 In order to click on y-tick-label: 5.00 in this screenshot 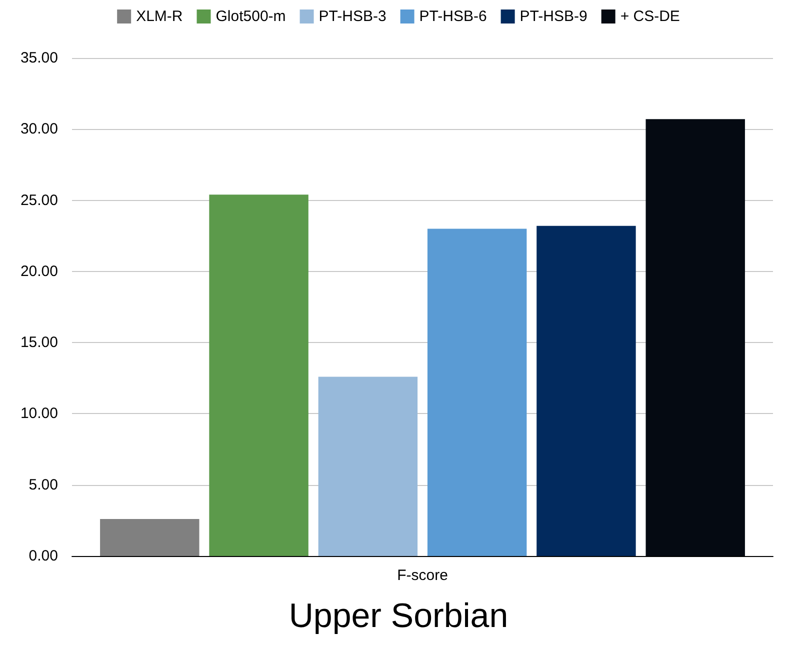, I will do `click(43, 485)`.